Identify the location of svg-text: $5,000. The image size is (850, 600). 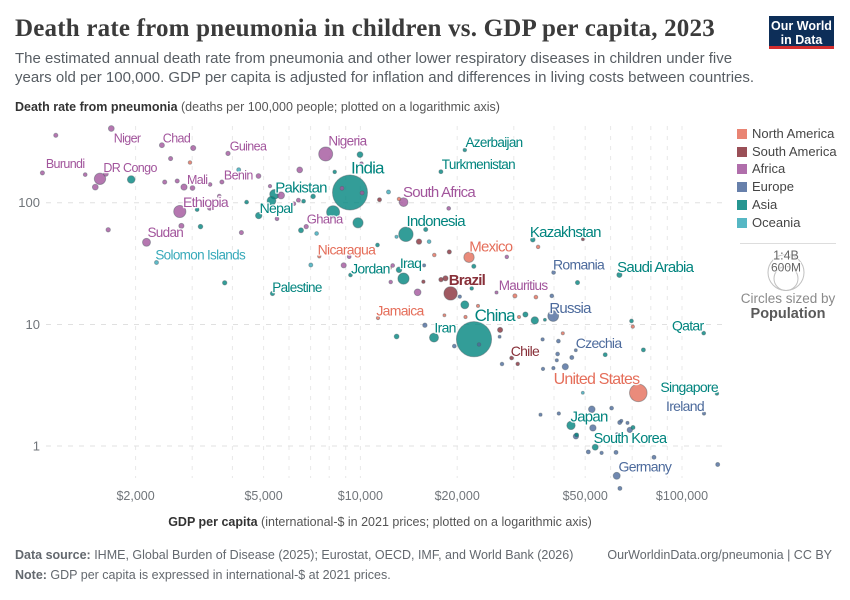
(263, 496).